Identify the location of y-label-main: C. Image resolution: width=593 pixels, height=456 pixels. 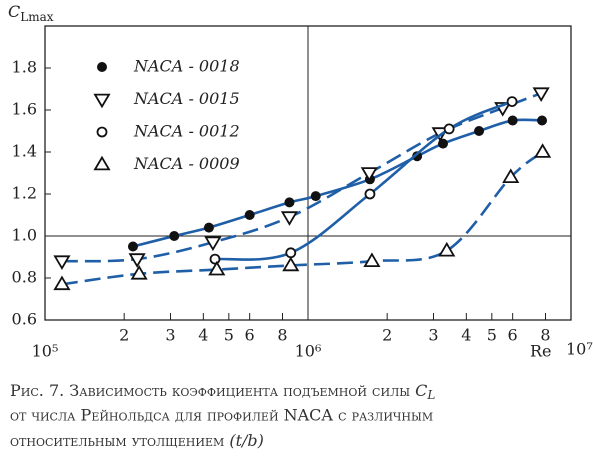
(14, 11).